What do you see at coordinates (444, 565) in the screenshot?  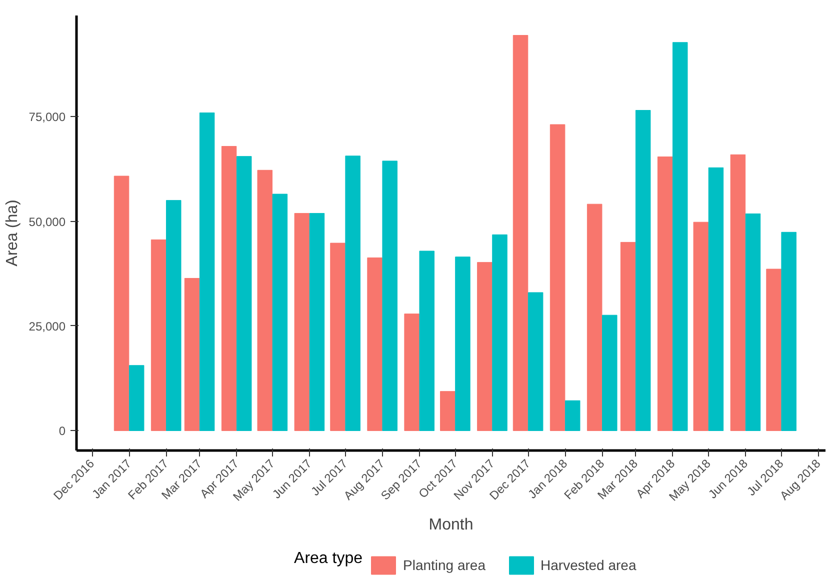 I see `legend-label: Planting area` at bounding box center [444, 565].